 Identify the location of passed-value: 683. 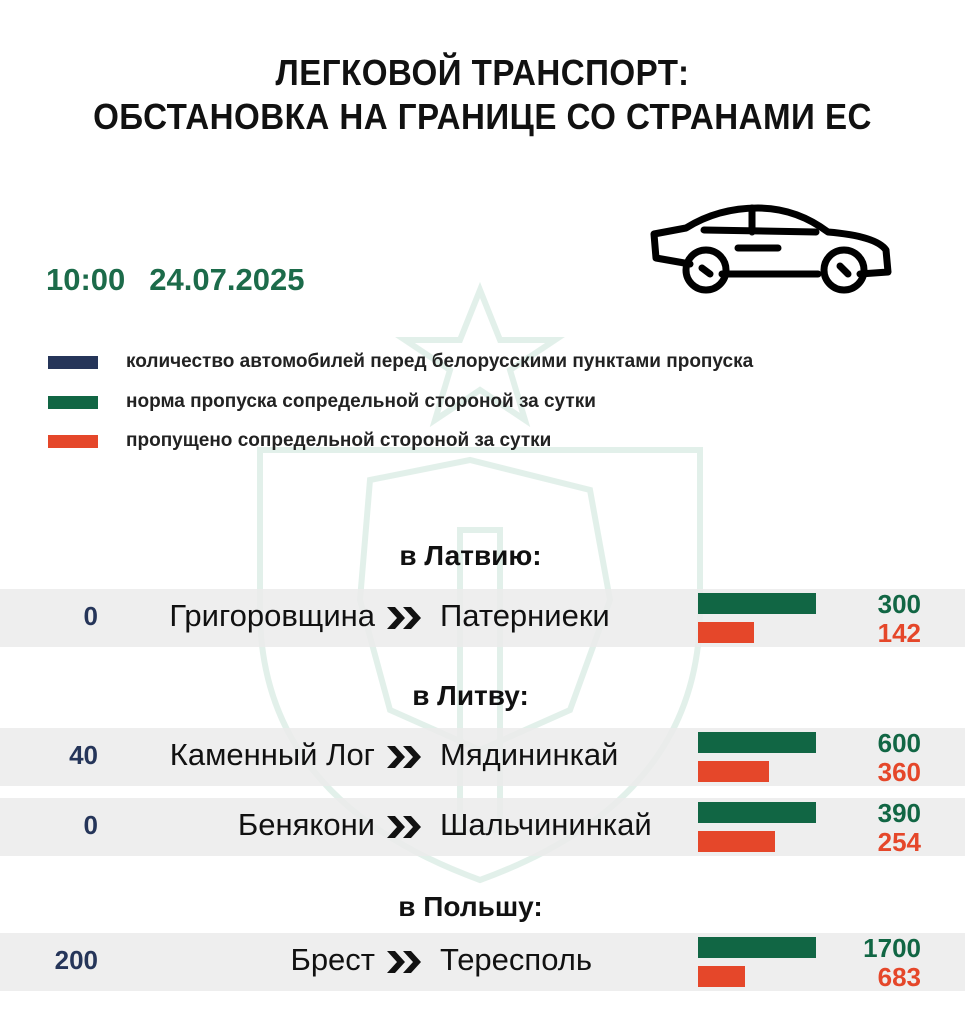
(899, 977).